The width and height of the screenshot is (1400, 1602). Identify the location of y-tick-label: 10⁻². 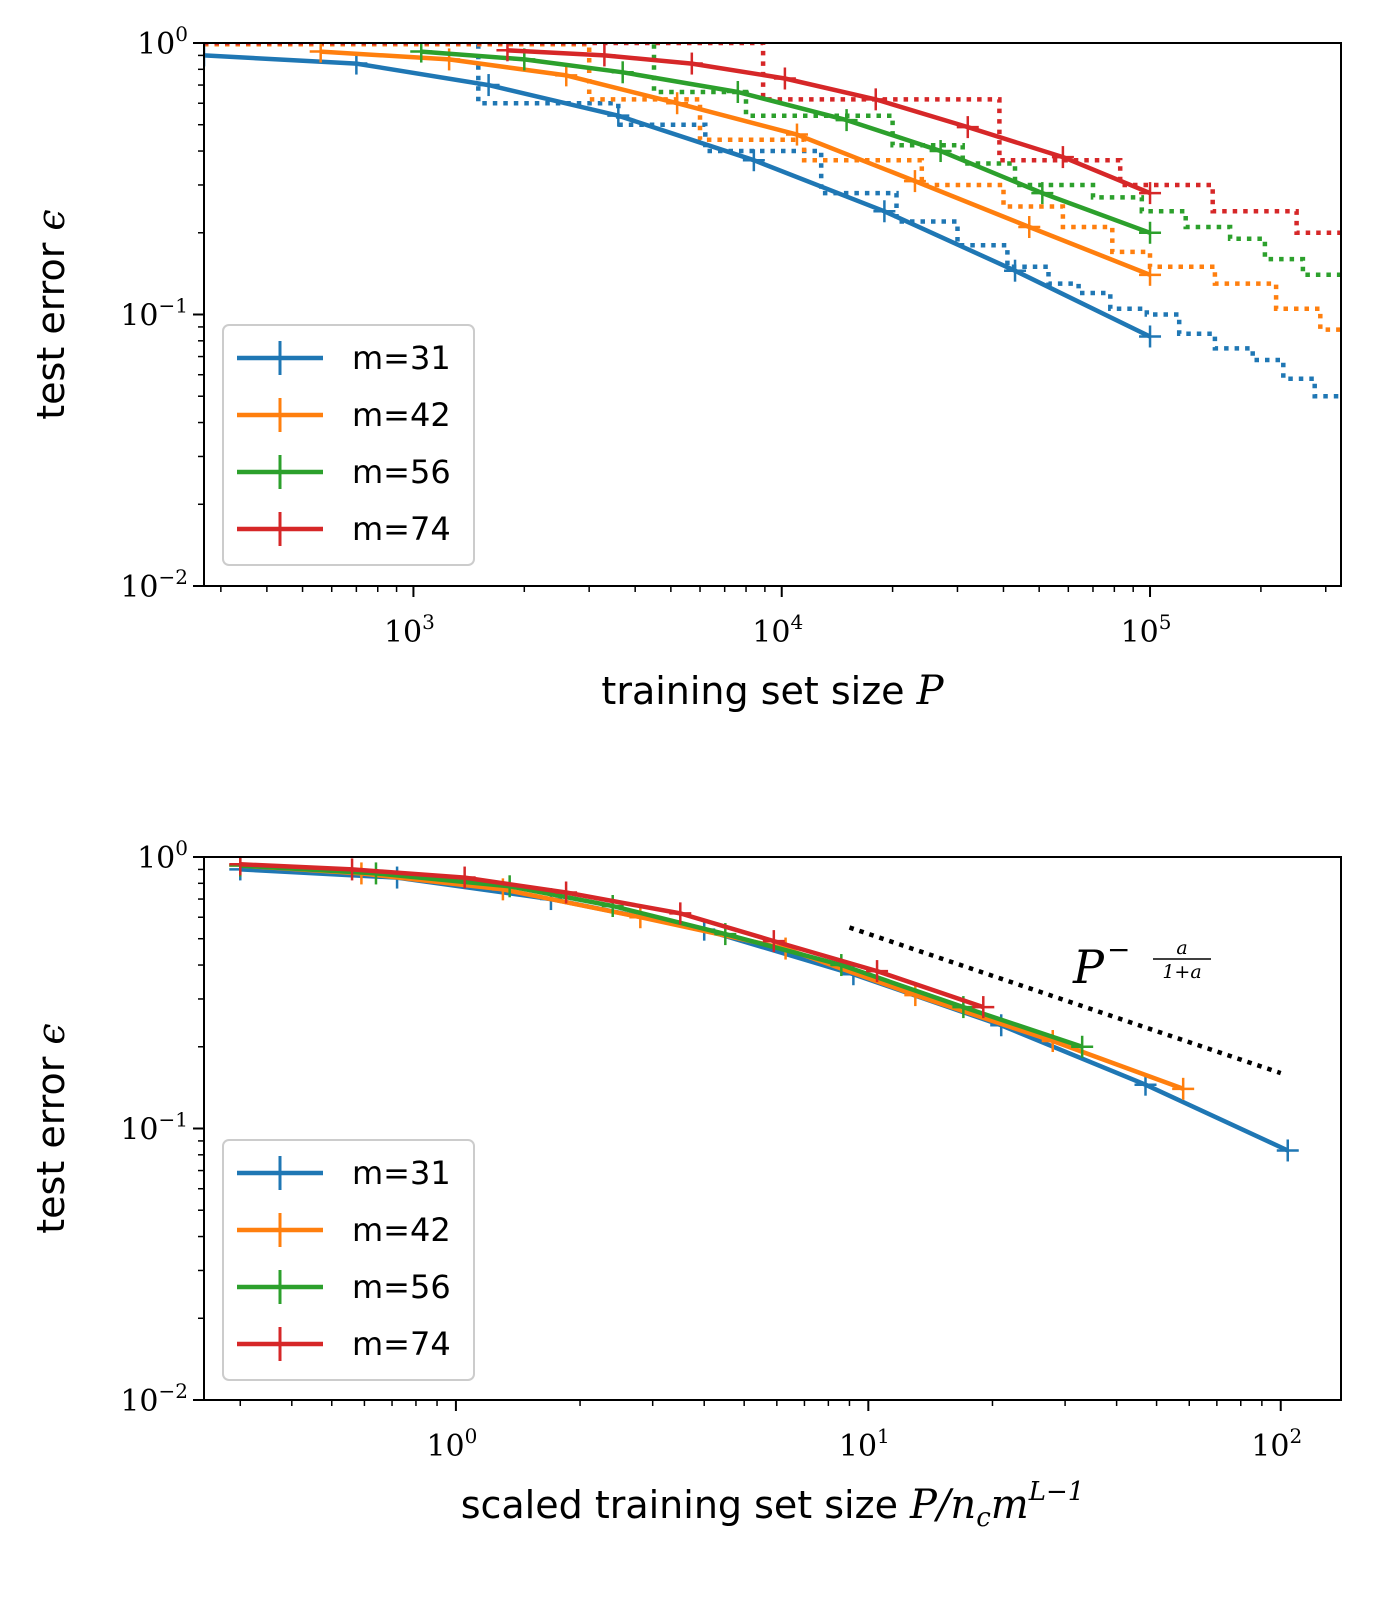
(154, 585).